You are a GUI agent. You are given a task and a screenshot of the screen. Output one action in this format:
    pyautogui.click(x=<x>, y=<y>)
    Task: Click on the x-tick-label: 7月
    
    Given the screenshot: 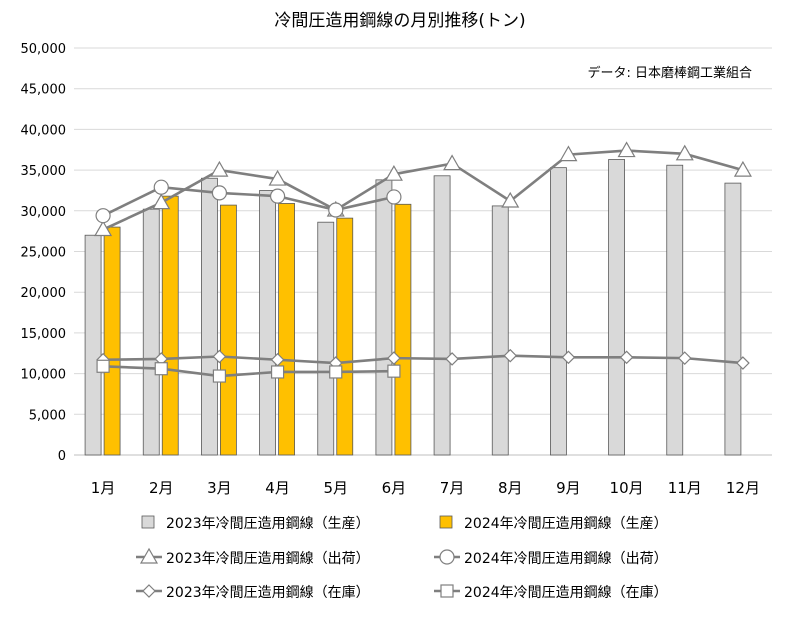 What is the action you would take?
    pyautogui.click(x=452, y=488)
    